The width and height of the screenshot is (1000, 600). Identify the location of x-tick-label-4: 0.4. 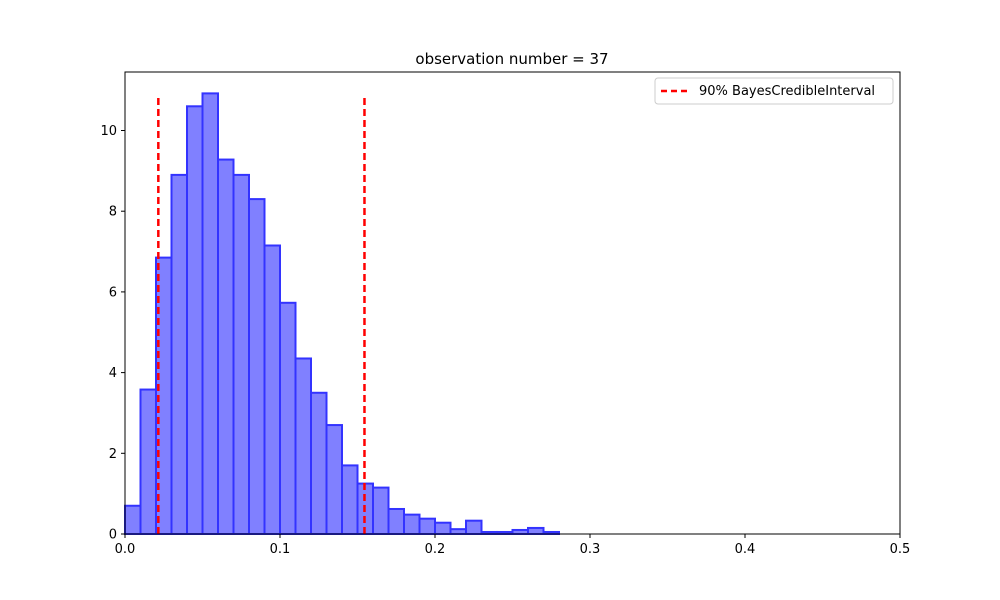
(745, 549).